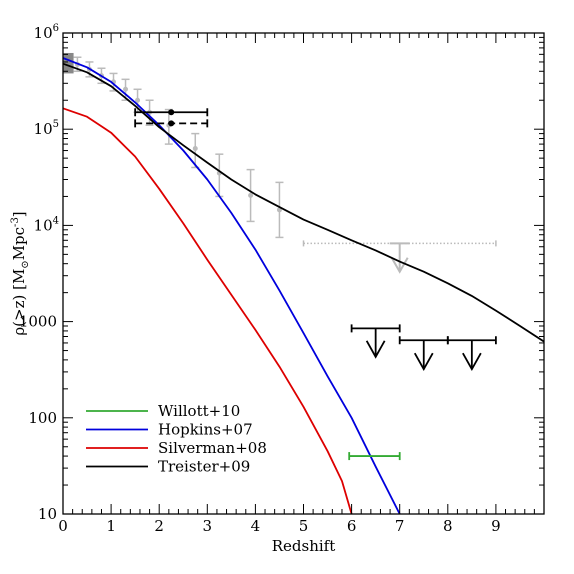 The image size is (574, 574). Describe the element at coordinates (256, 526) in the screenshot. I see `x-tick-label: 4` at that location.